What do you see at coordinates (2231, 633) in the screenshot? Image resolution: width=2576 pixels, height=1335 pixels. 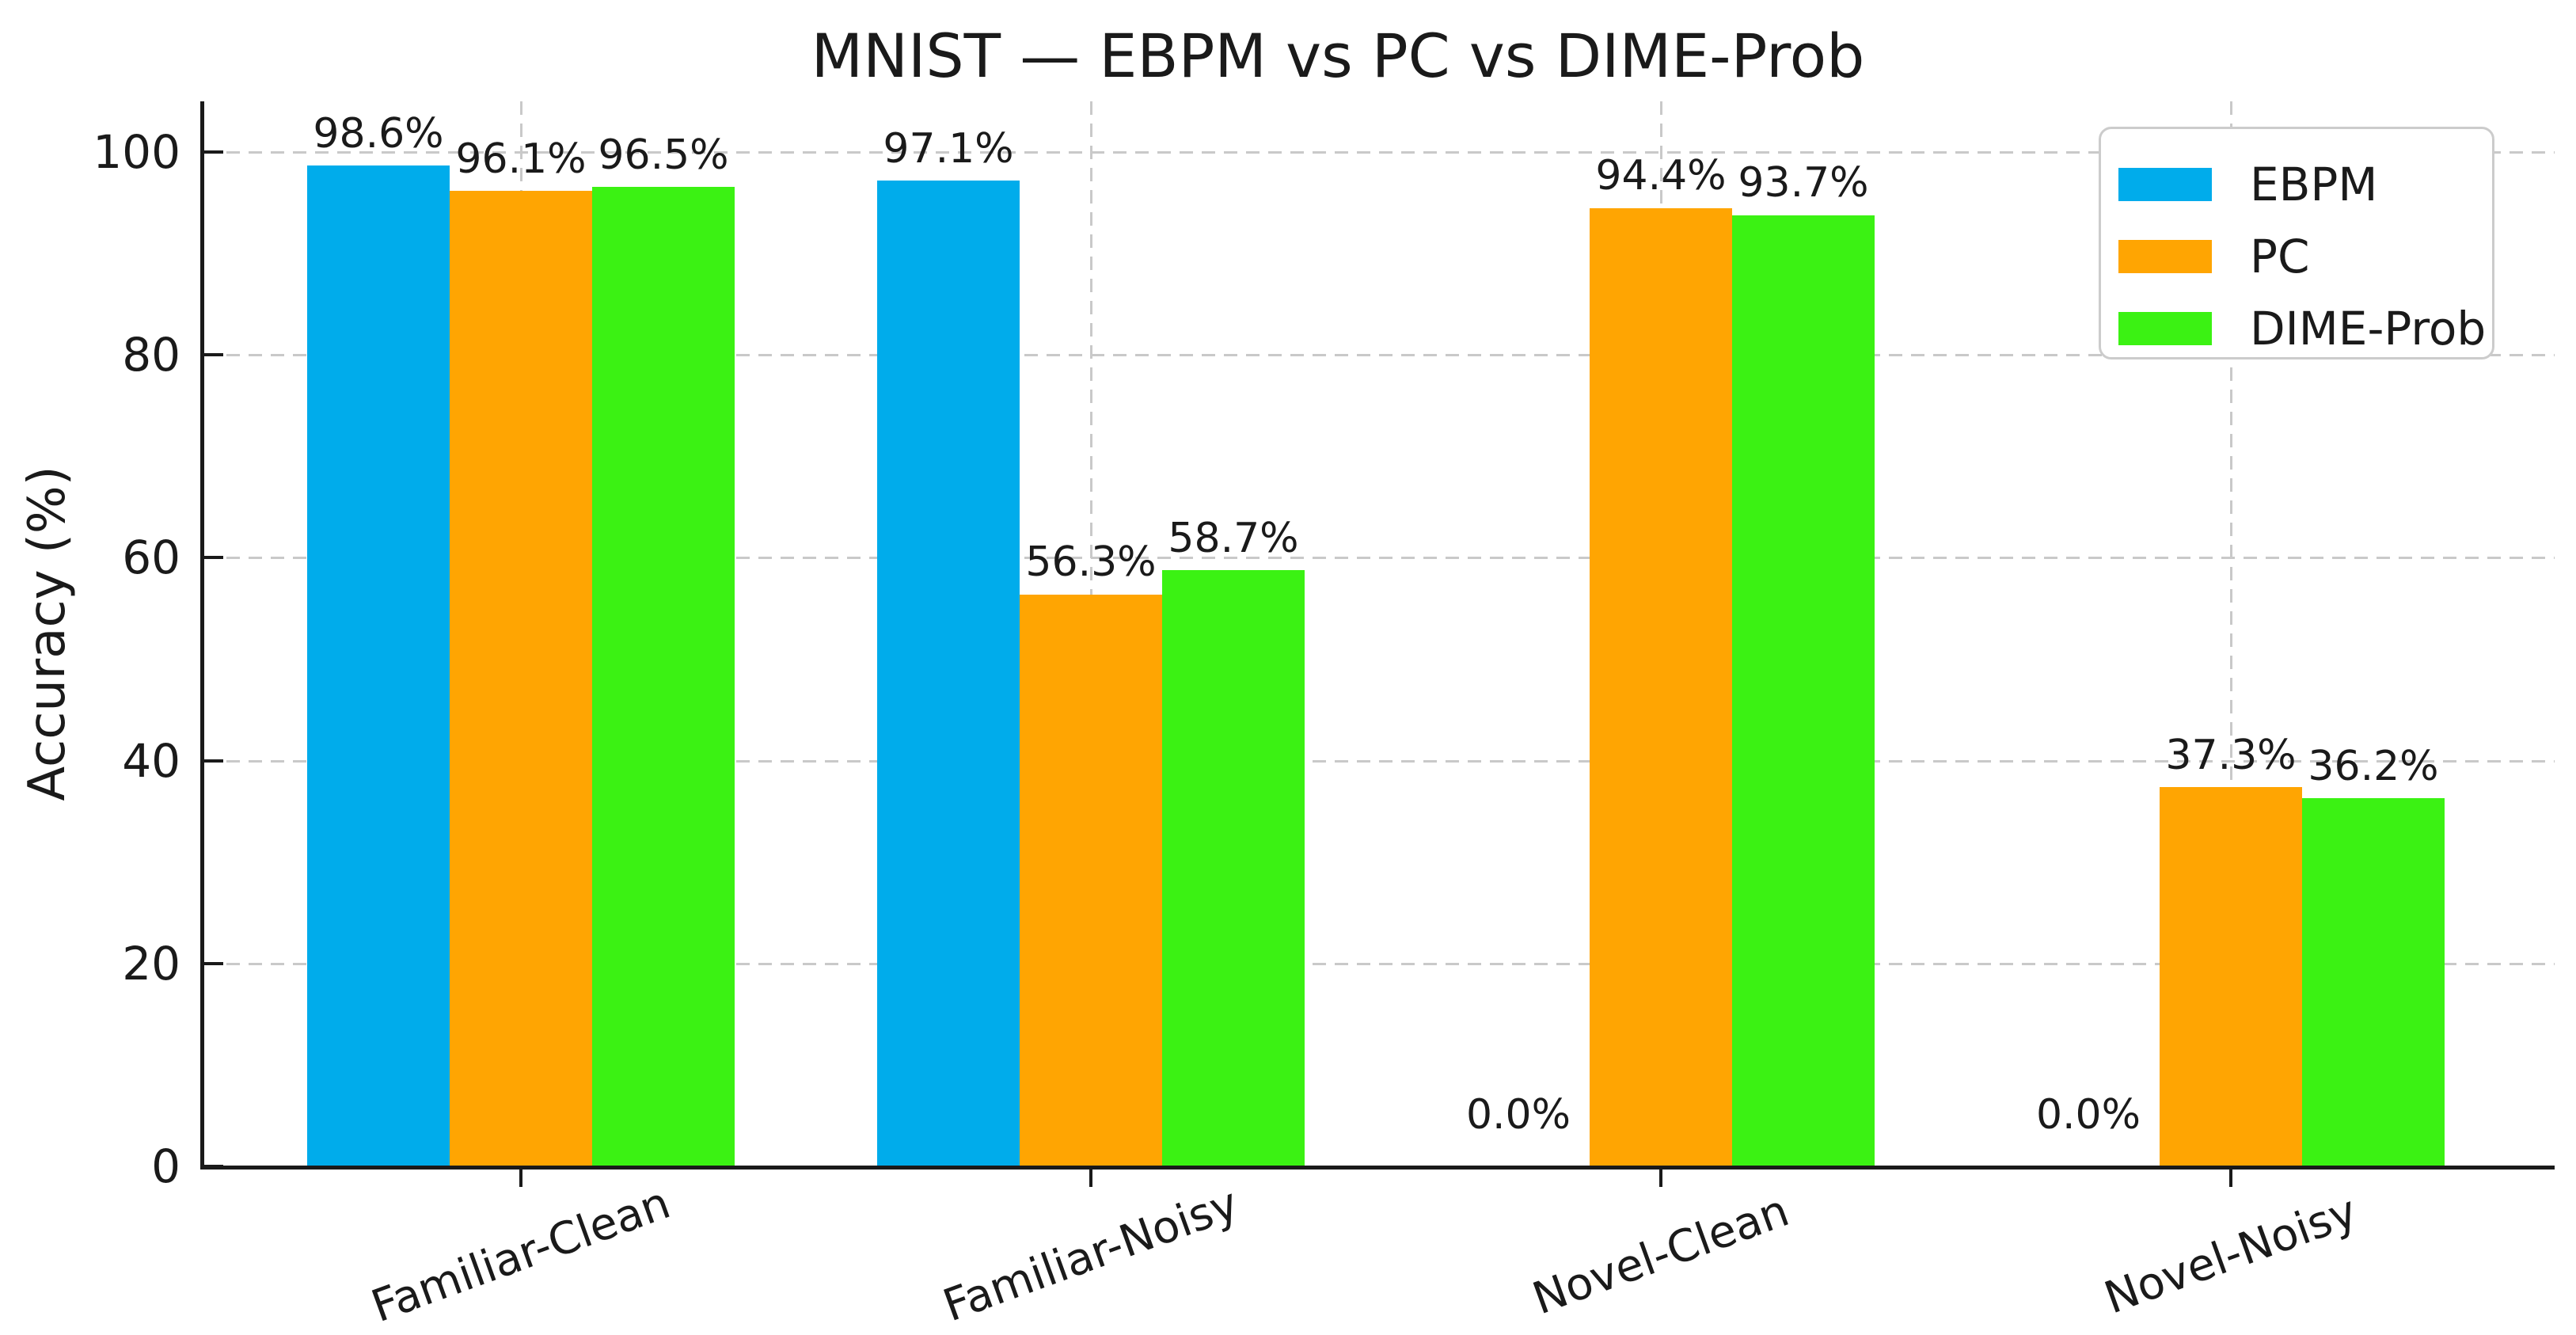 I see `gridline-vertical` at bounding box center [2231, 633].